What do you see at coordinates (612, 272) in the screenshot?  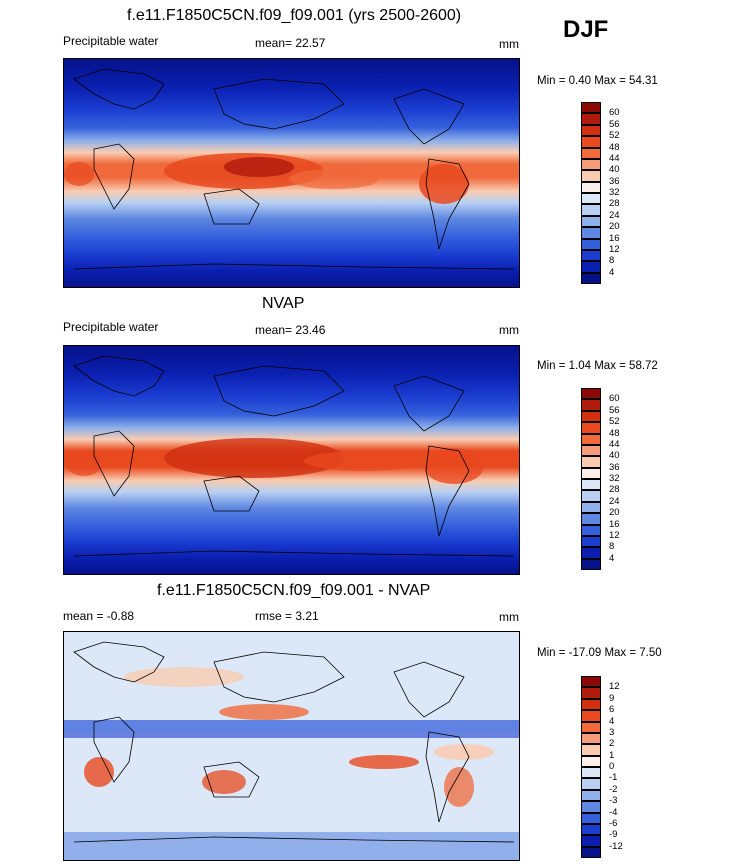 I see `panel-1-colorbar-tick-label: 4` at bounding box center [612, 272].